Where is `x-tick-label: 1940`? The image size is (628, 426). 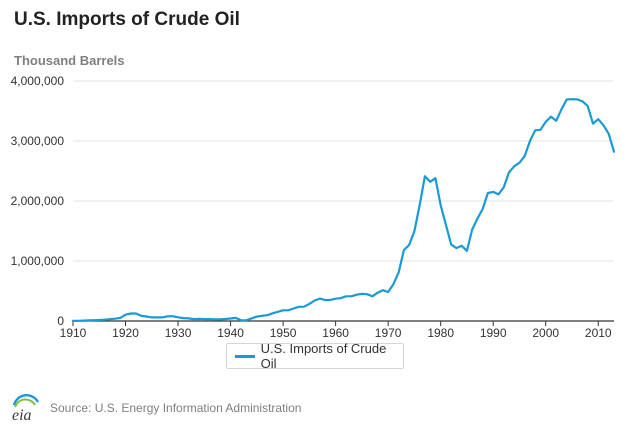
x-tick-label: 1940 is located at coordinates (230, 333).